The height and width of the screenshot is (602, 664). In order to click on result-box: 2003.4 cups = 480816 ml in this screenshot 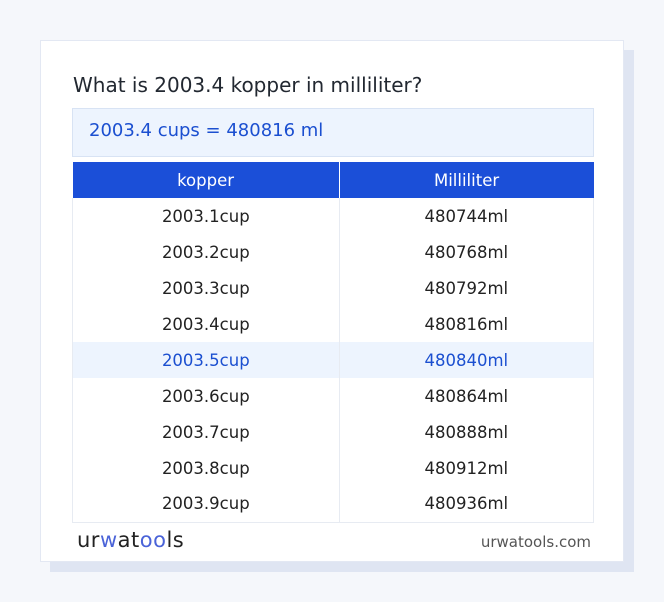, I will do `click(333, 132)`.